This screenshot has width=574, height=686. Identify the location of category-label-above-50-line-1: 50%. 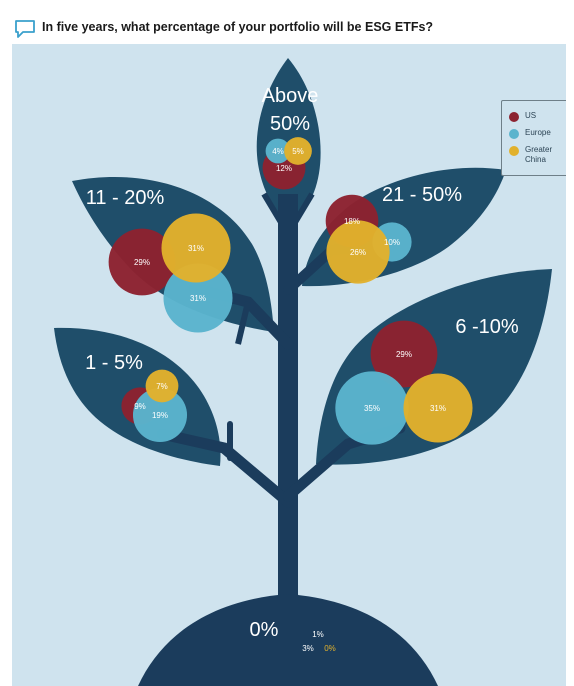
(290, 124).